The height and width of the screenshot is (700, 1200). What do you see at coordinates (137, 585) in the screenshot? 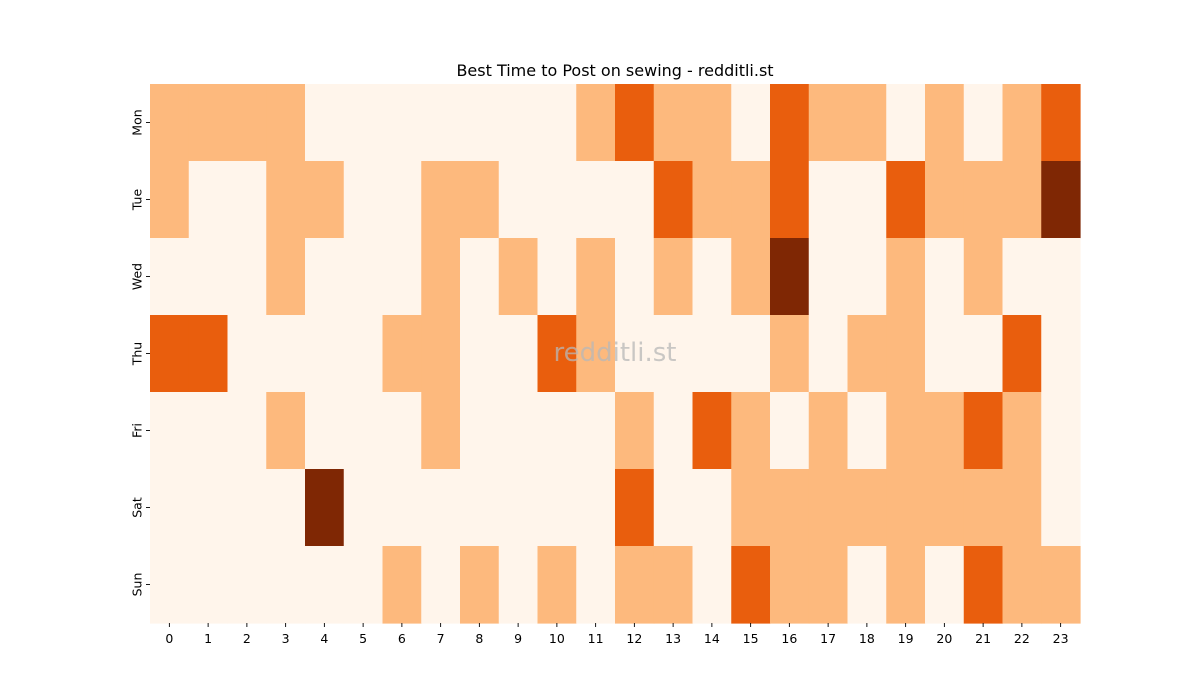
I see `y-tick-label-sun: Sun` at bounding box center [137, 585].